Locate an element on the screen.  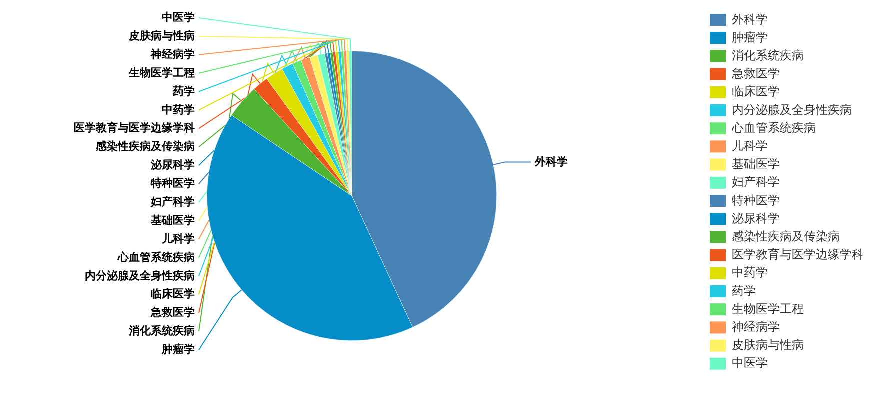
slice-label: 特种医学 is located at coordinates (172, 183).